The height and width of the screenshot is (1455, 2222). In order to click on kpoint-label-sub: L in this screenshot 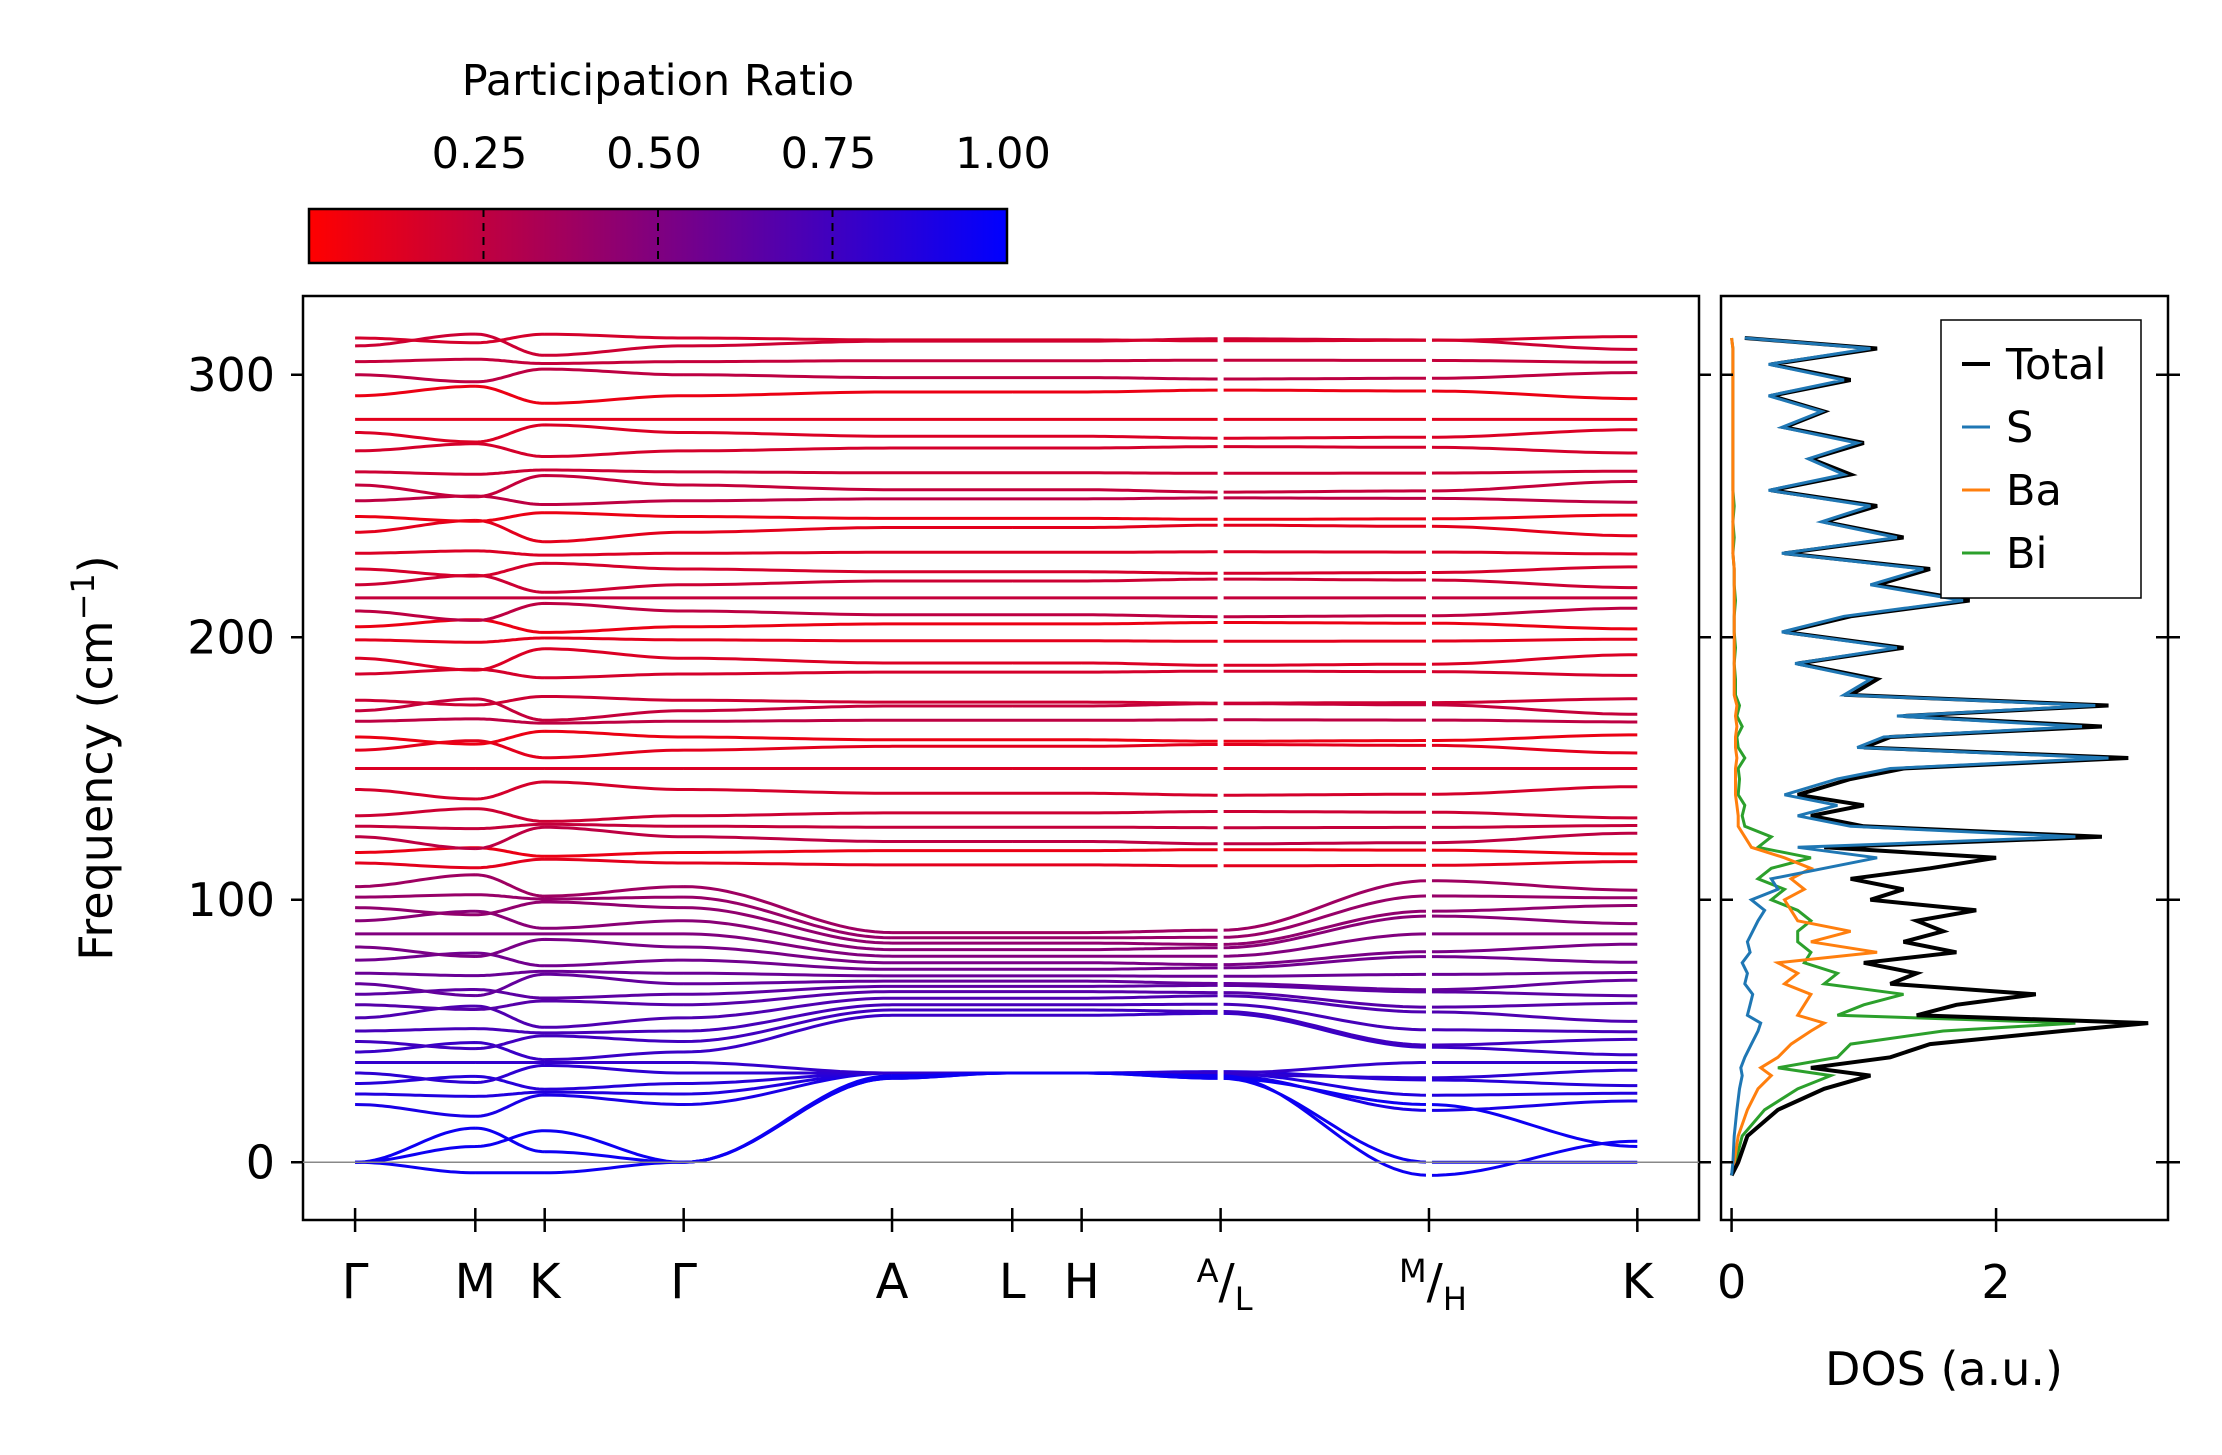, I will do `click(1244, 1299)`.